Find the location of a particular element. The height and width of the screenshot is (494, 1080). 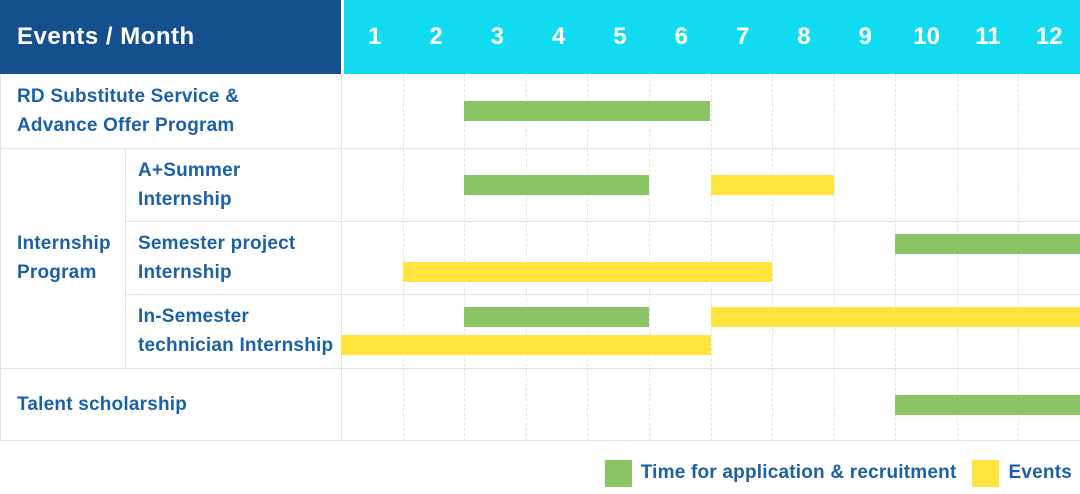

recruitment-swatch-icon is located at coordinates (618, 473).